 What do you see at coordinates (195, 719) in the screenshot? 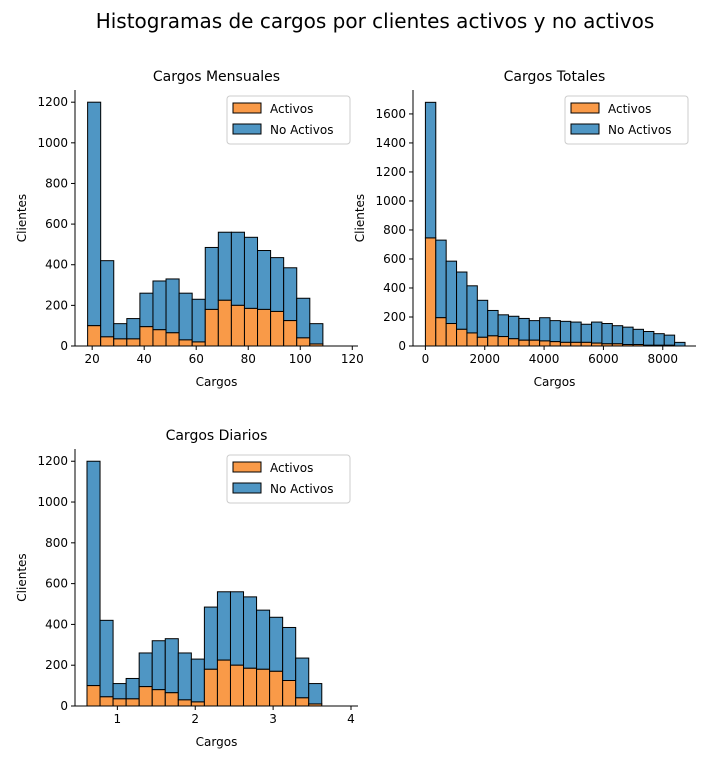
I see `x-tick-label: 2` at bounding box center [195, 719].